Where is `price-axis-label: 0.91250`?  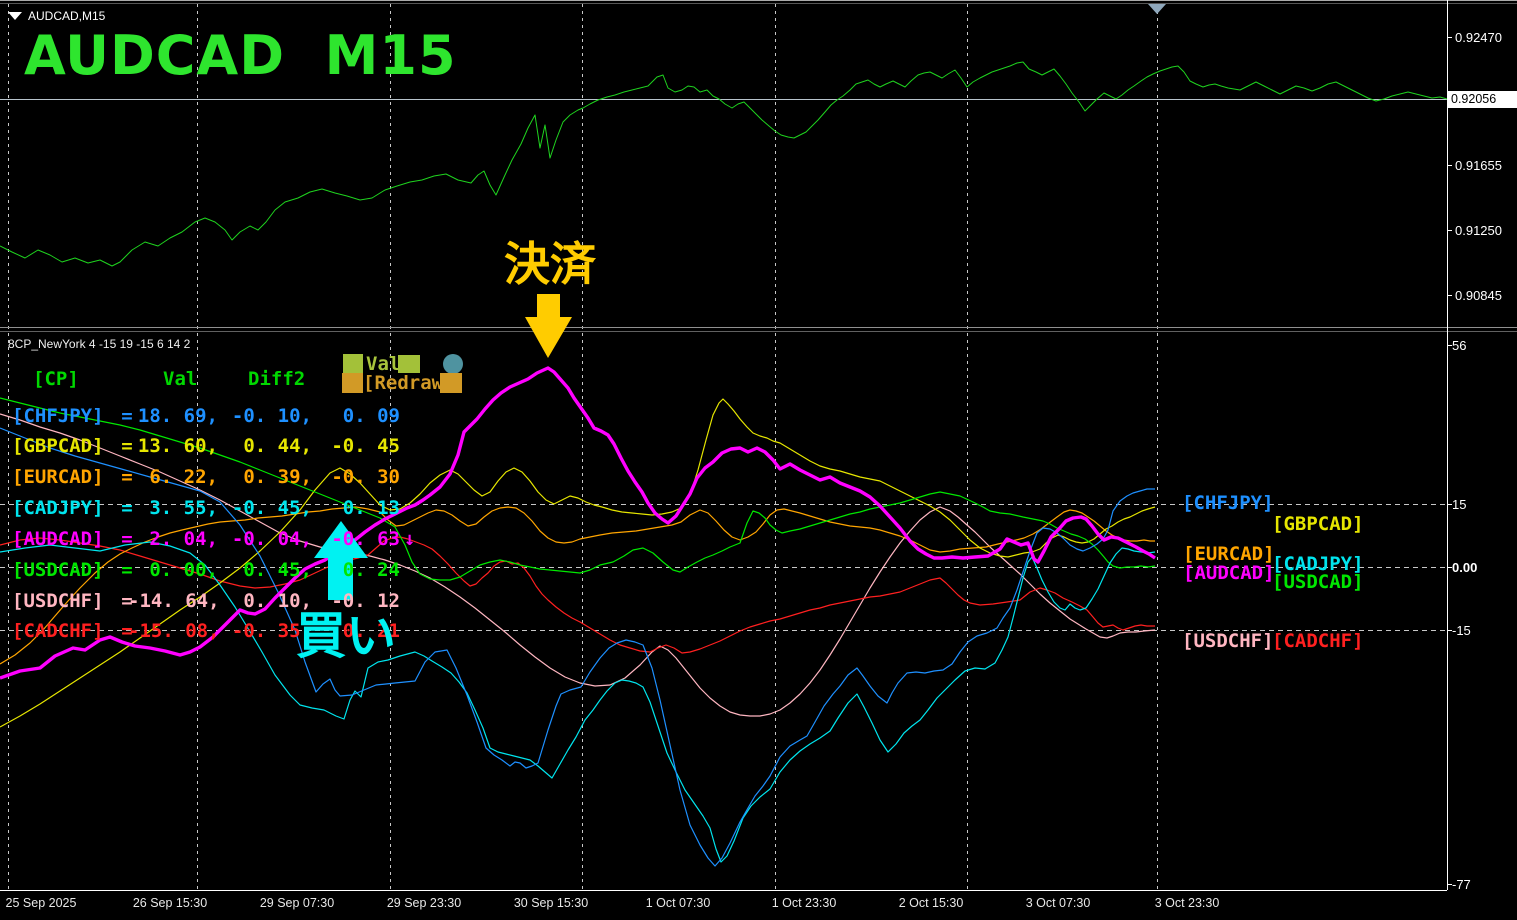
price-axis-label: 0.91250 is located at coordinates (1478, 230).